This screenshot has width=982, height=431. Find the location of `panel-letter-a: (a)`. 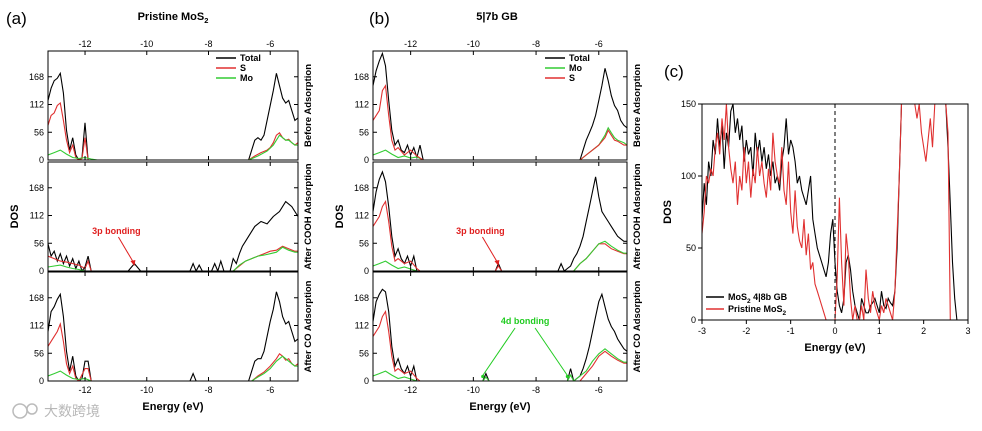

panel-letter-a: (a) is located at coordinates (16, 18).